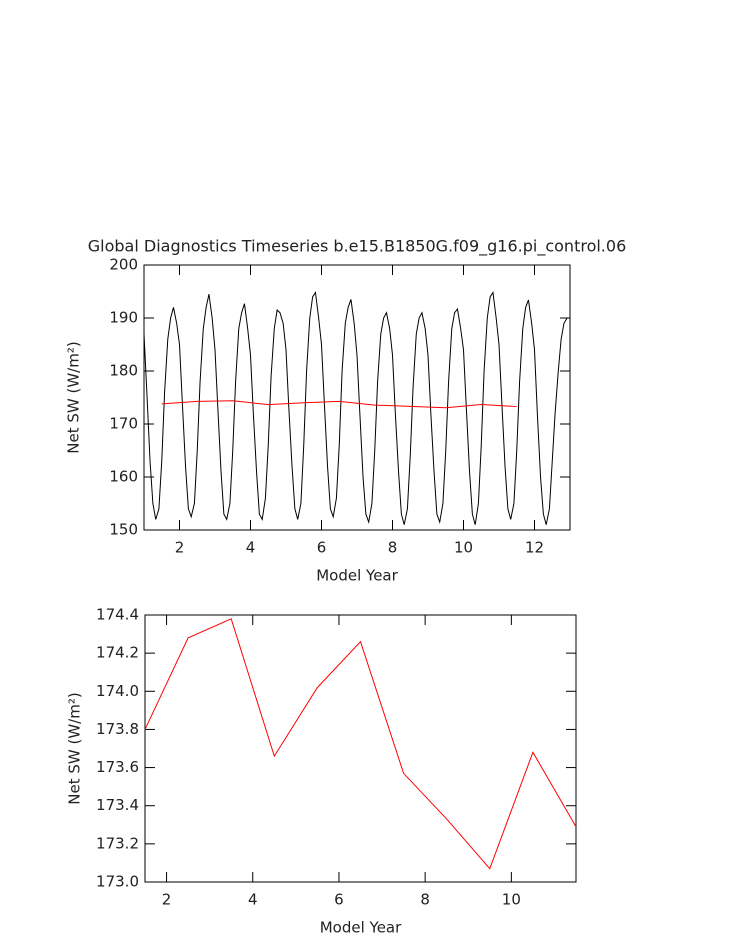  I want to click on y-tick-label: 173.8, so click(117, 729).